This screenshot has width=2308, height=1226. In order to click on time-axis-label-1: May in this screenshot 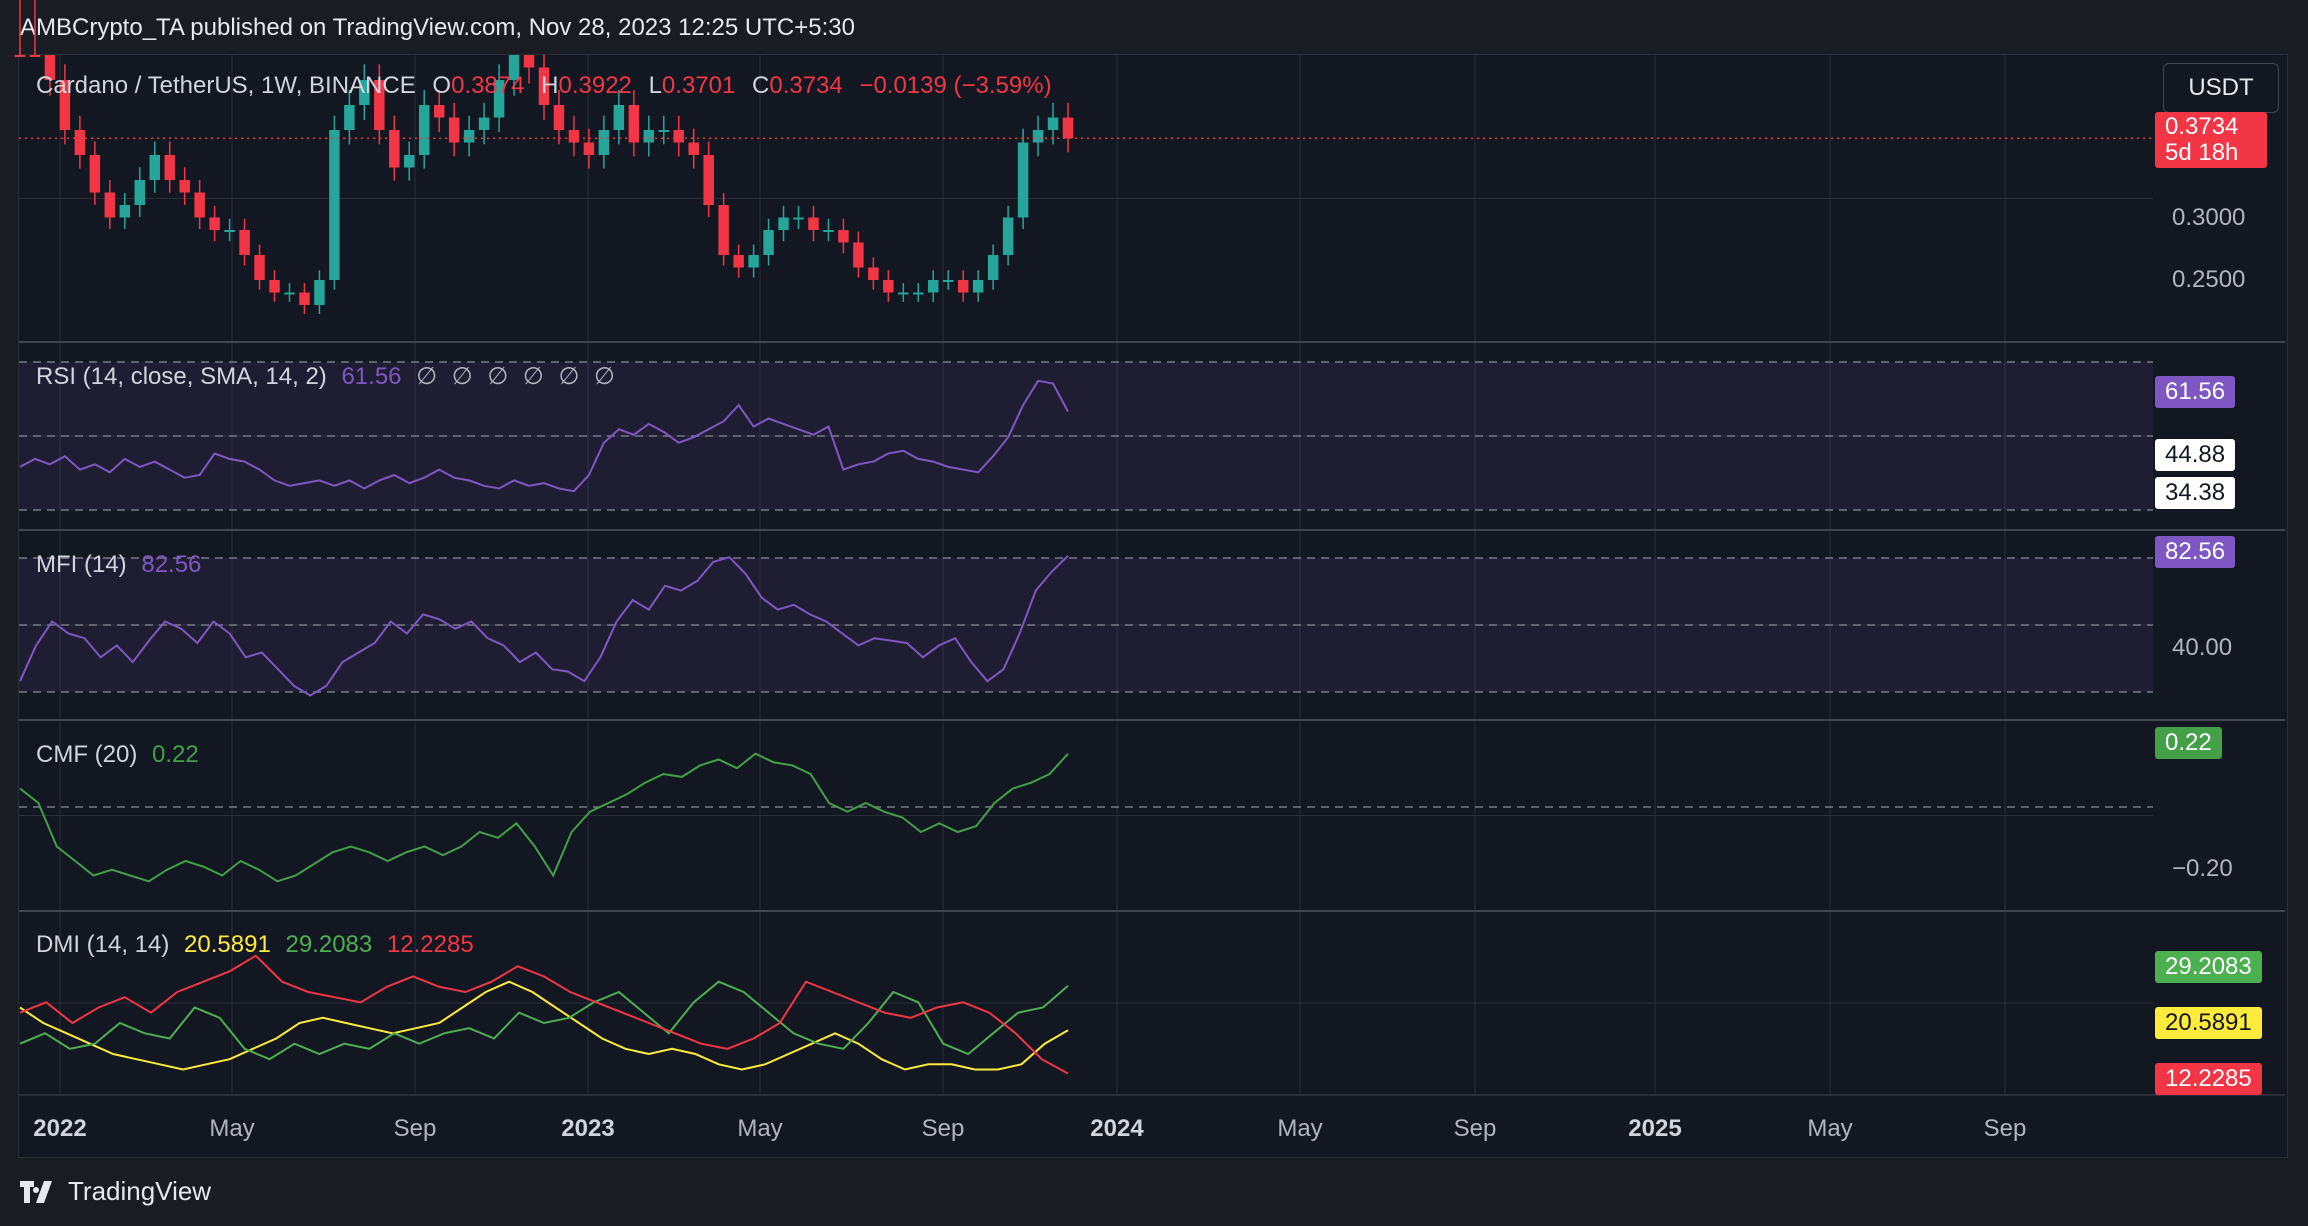, I will do `click(232, 1128)`.